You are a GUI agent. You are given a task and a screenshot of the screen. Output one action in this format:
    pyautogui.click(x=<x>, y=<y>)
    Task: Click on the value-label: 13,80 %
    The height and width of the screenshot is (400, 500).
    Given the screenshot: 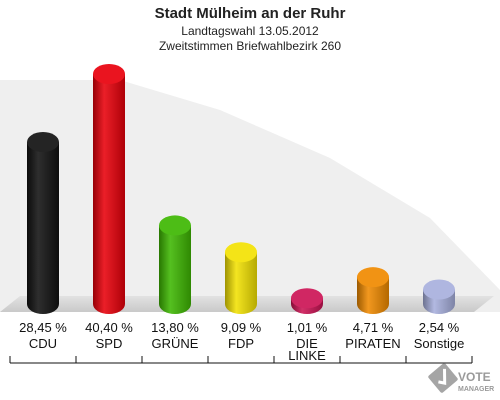 What is the action you would take?
    pyautogui.click(x=175, y=327)
    